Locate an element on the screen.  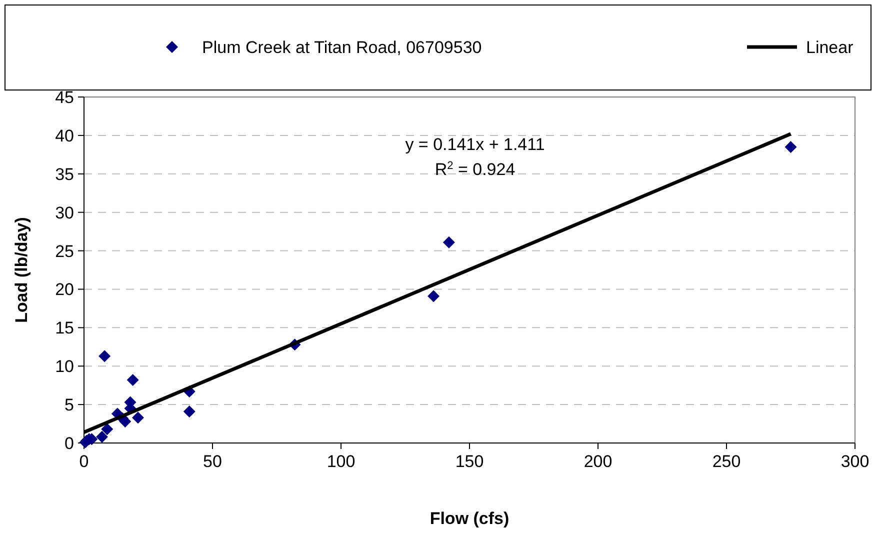
annotation: R$^{2}$ = 0.924 is located at coordinates (475, 169).